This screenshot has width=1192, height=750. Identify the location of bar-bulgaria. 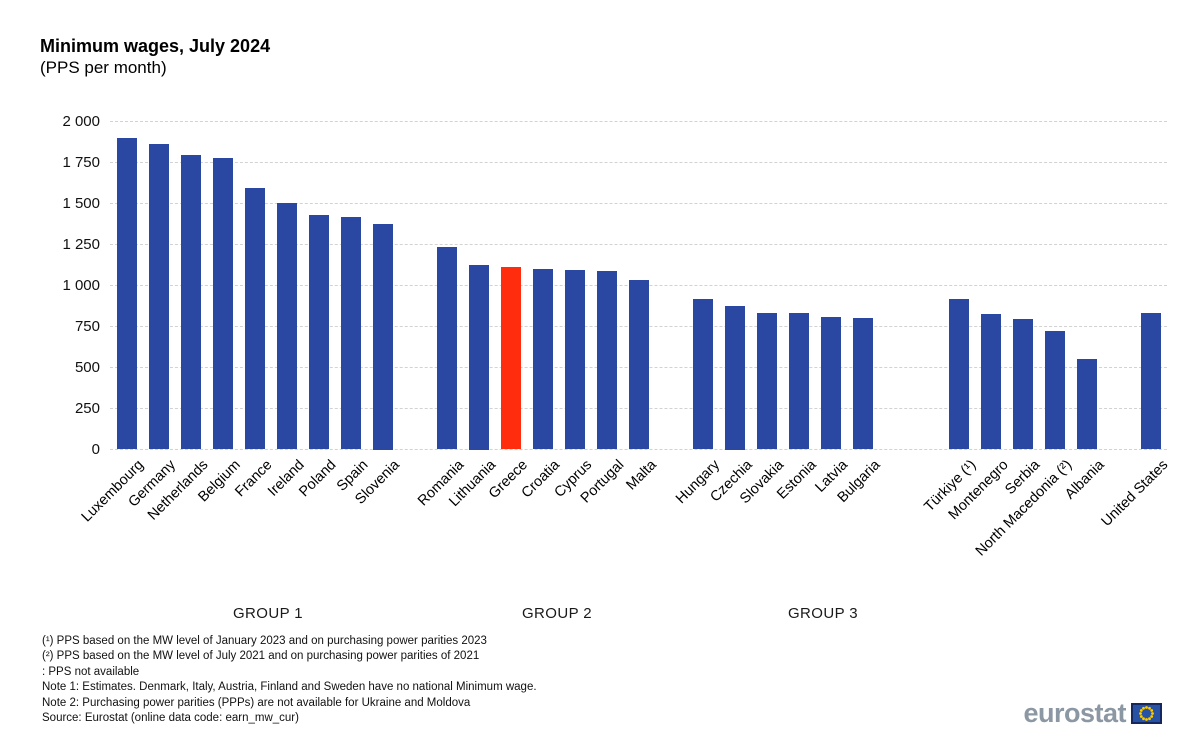
(863, 384).